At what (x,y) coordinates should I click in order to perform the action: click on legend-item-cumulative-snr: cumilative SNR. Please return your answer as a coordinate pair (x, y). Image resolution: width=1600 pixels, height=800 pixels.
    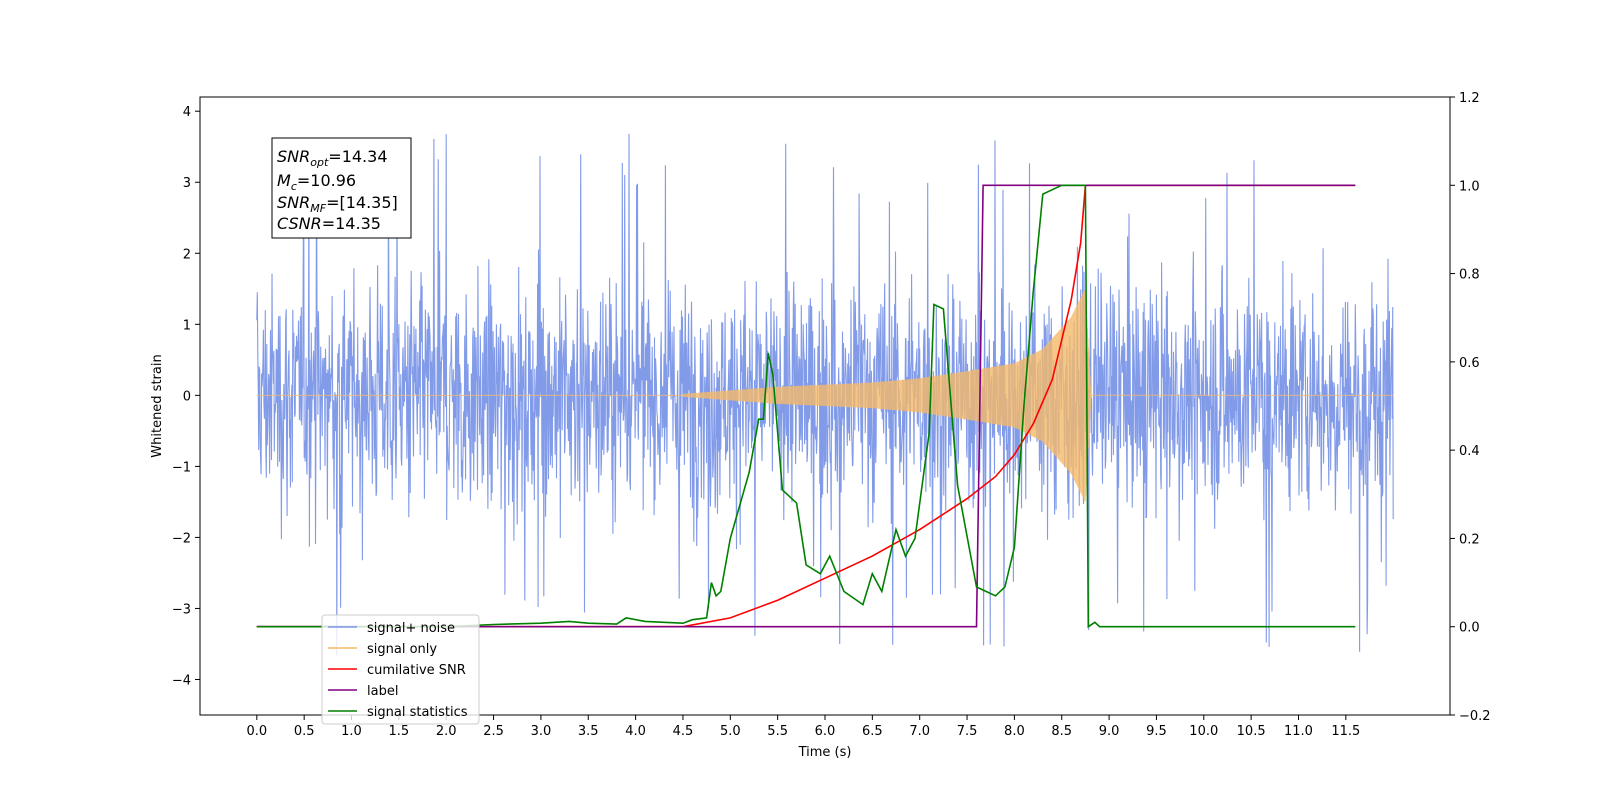
    Looking at the image, I should click on (397, 670).